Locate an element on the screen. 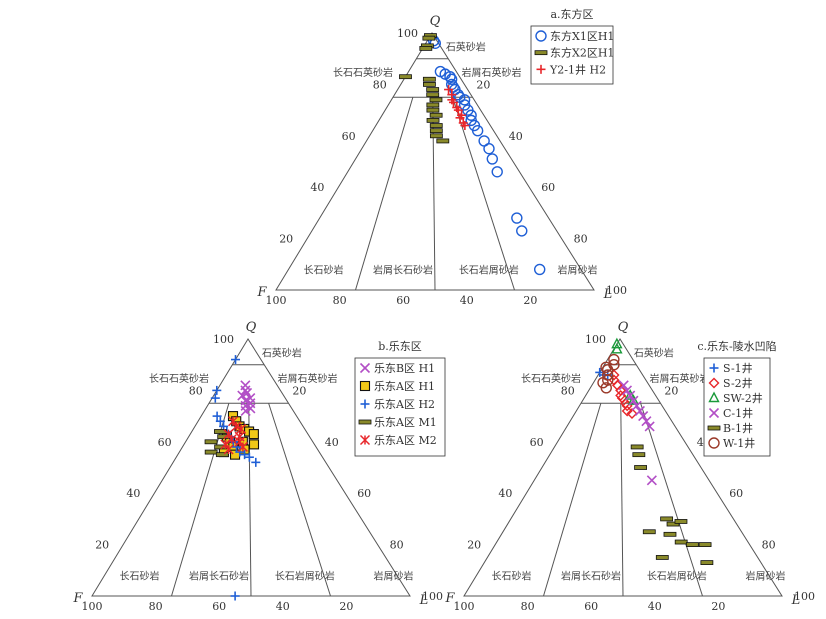  field-feld-litharenite: 长石岩屑砂岩 is located at coordinates (489, 269).